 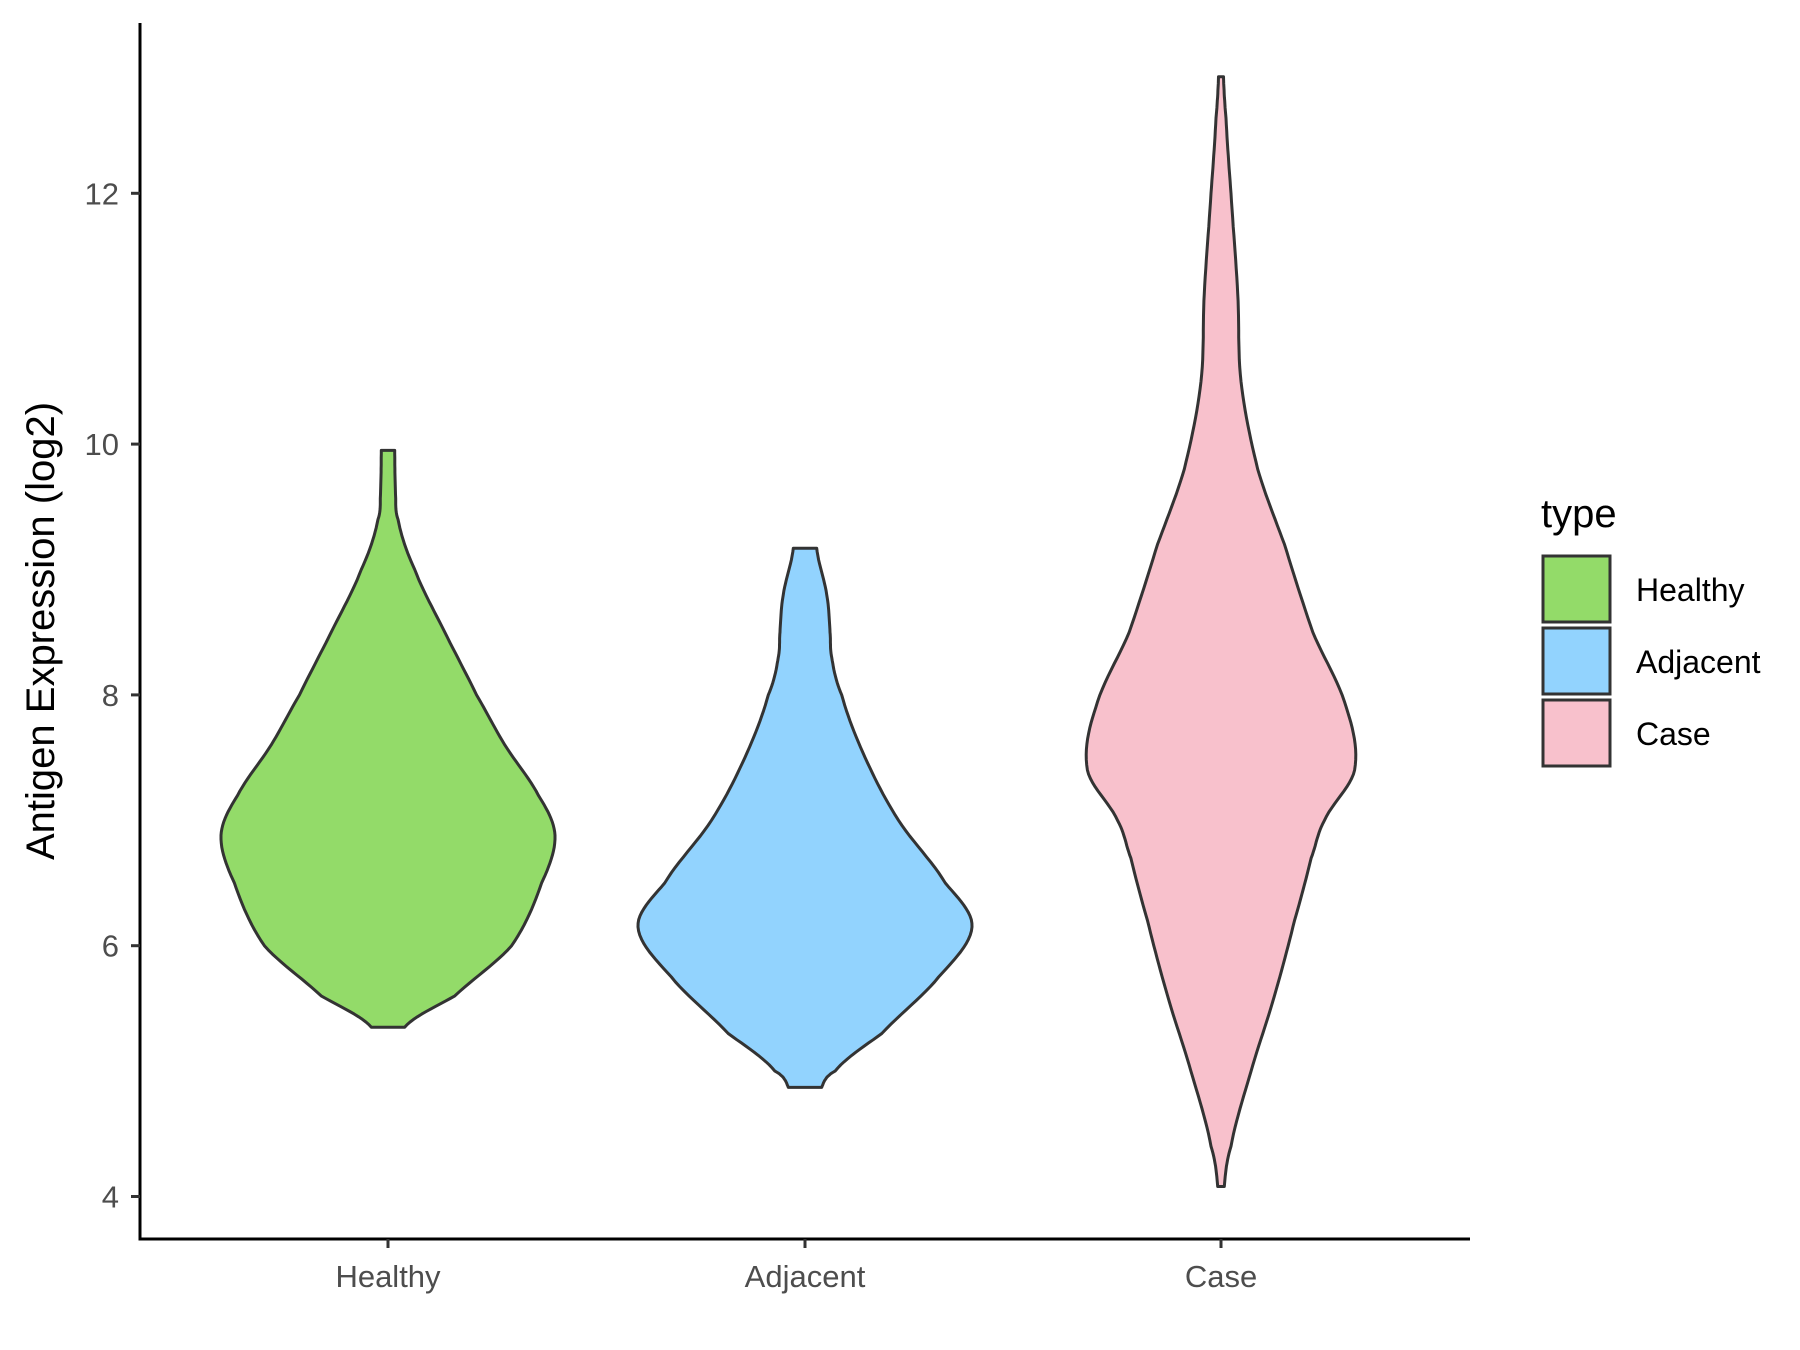 What do you see at coordinates (1698, 662) in the screenshot?
I see `legend-label-adjacent: Adjacent` at bounding box center [1698, 662].